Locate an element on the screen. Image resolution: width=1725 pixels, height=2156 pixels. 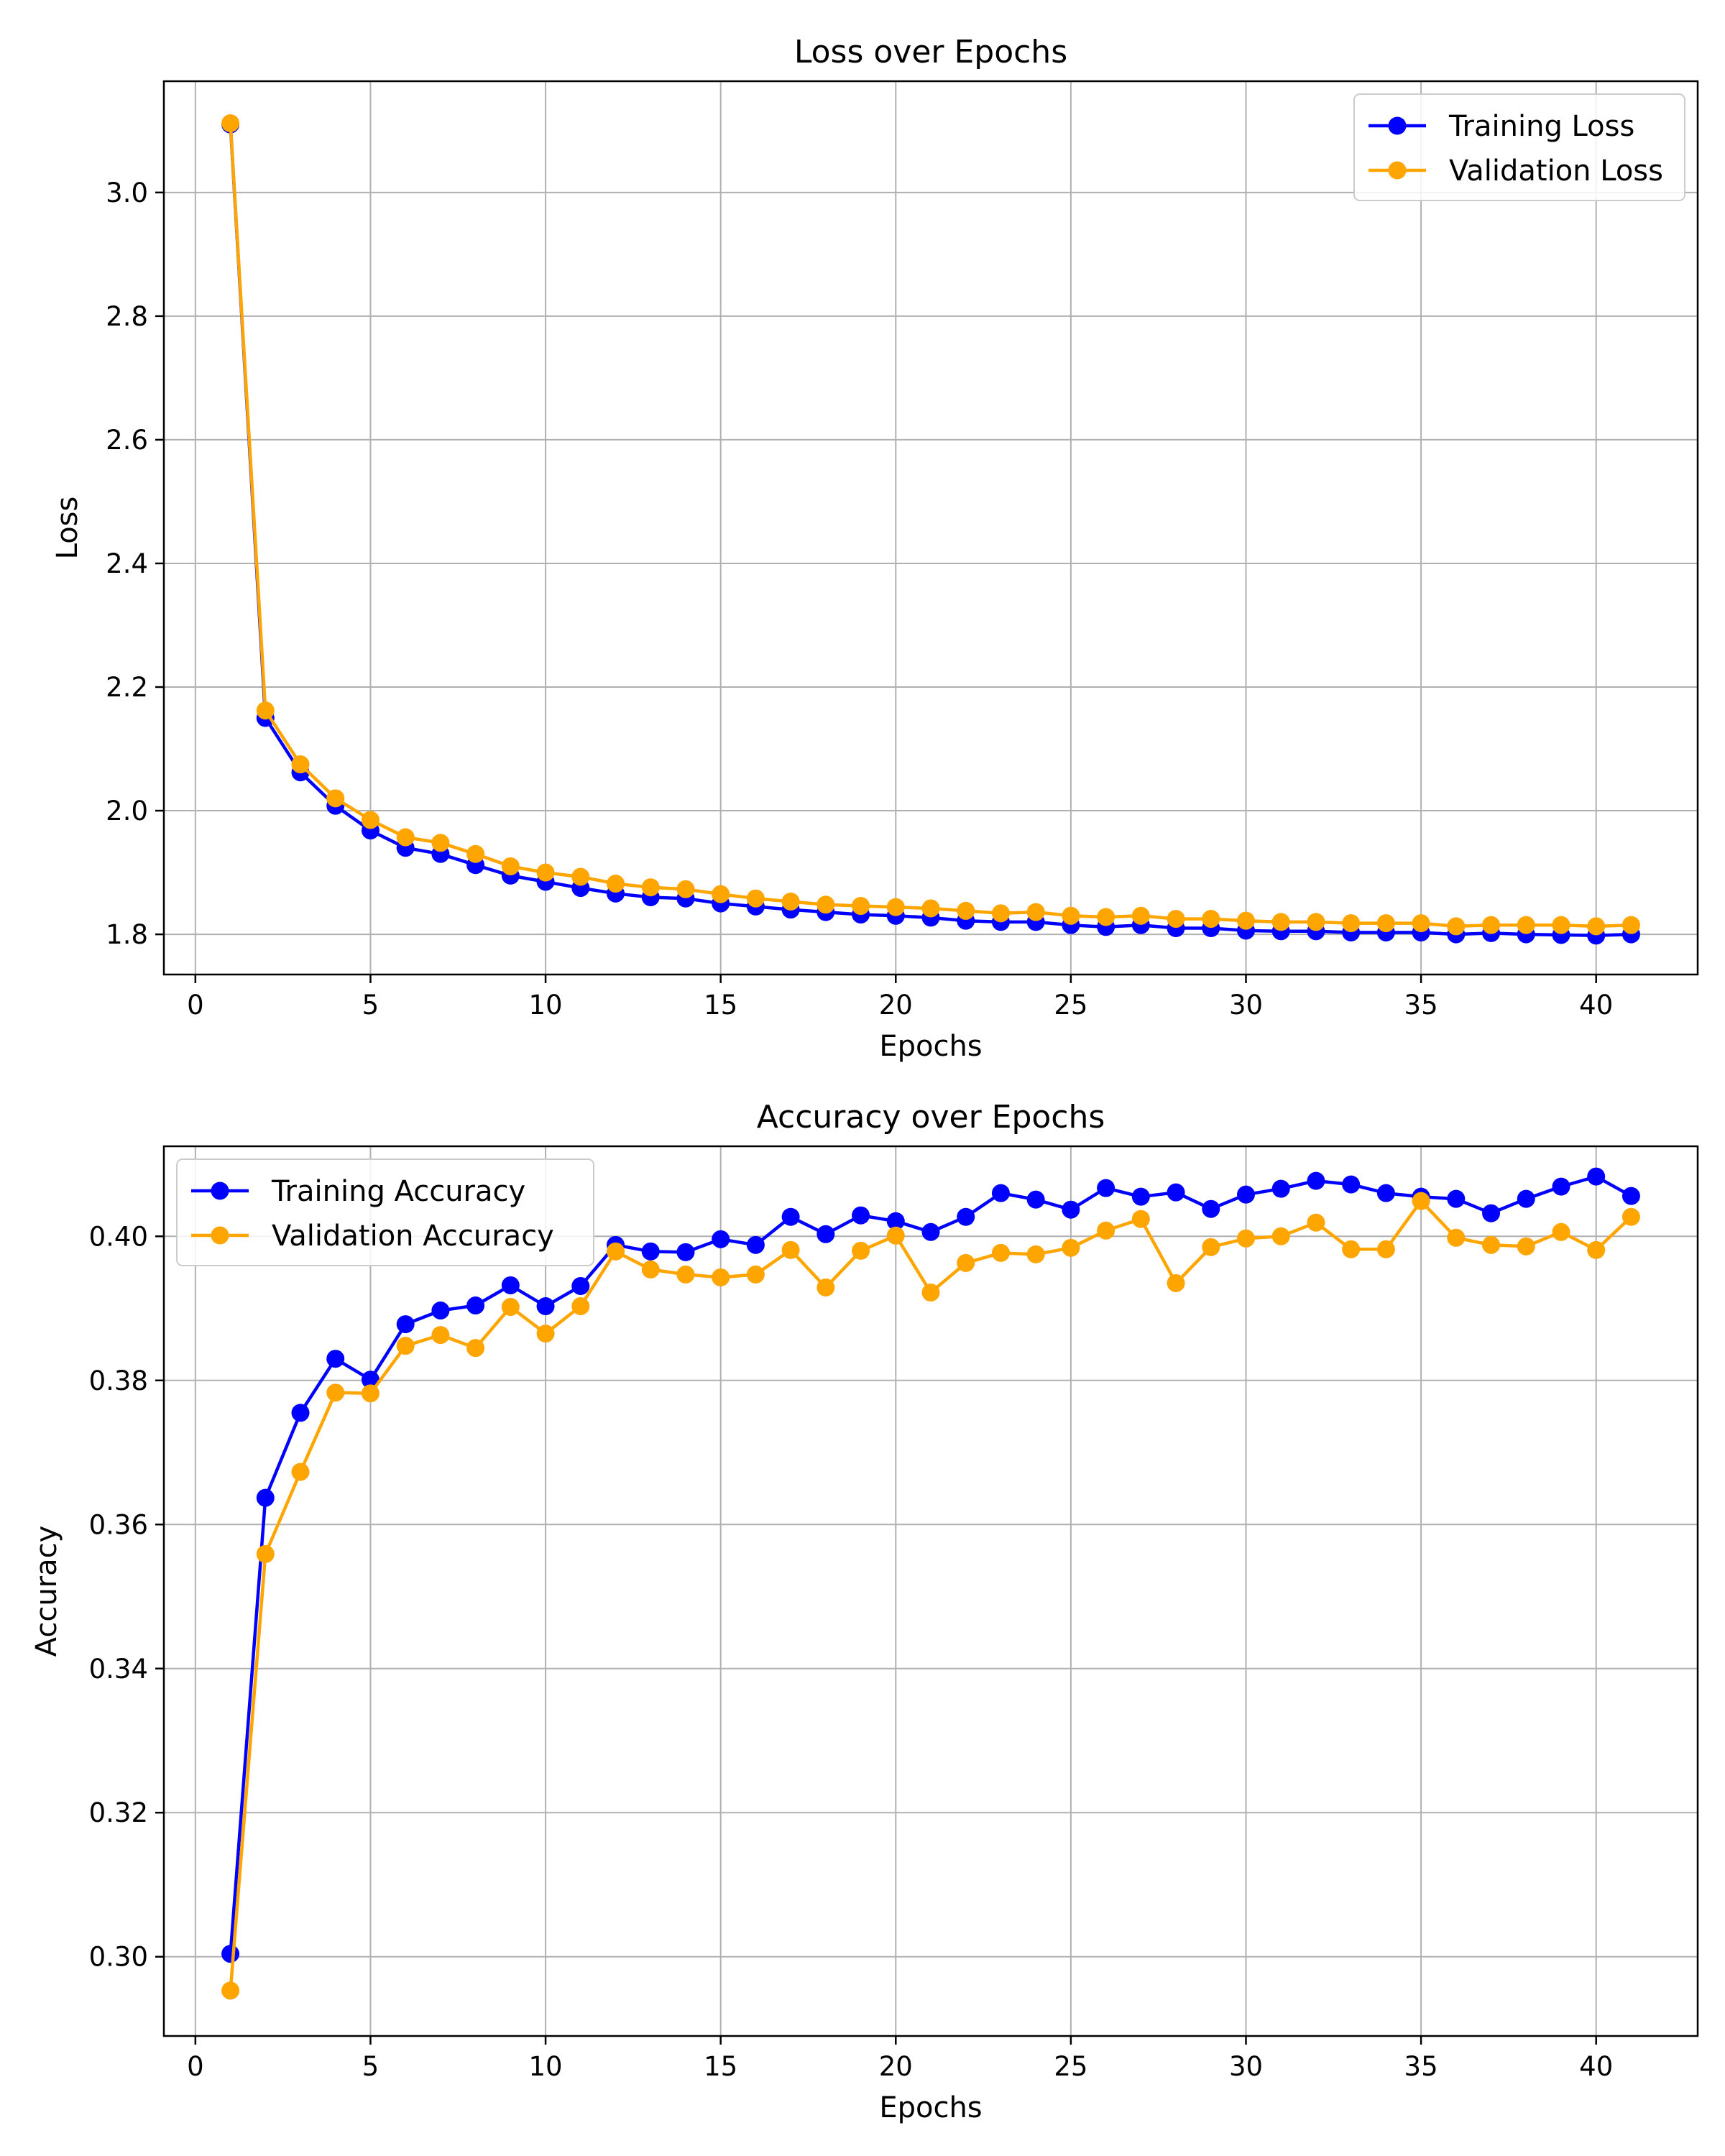
accuracy-y-tick-label-2: 0.34 is located at coordinates (118, 1670).